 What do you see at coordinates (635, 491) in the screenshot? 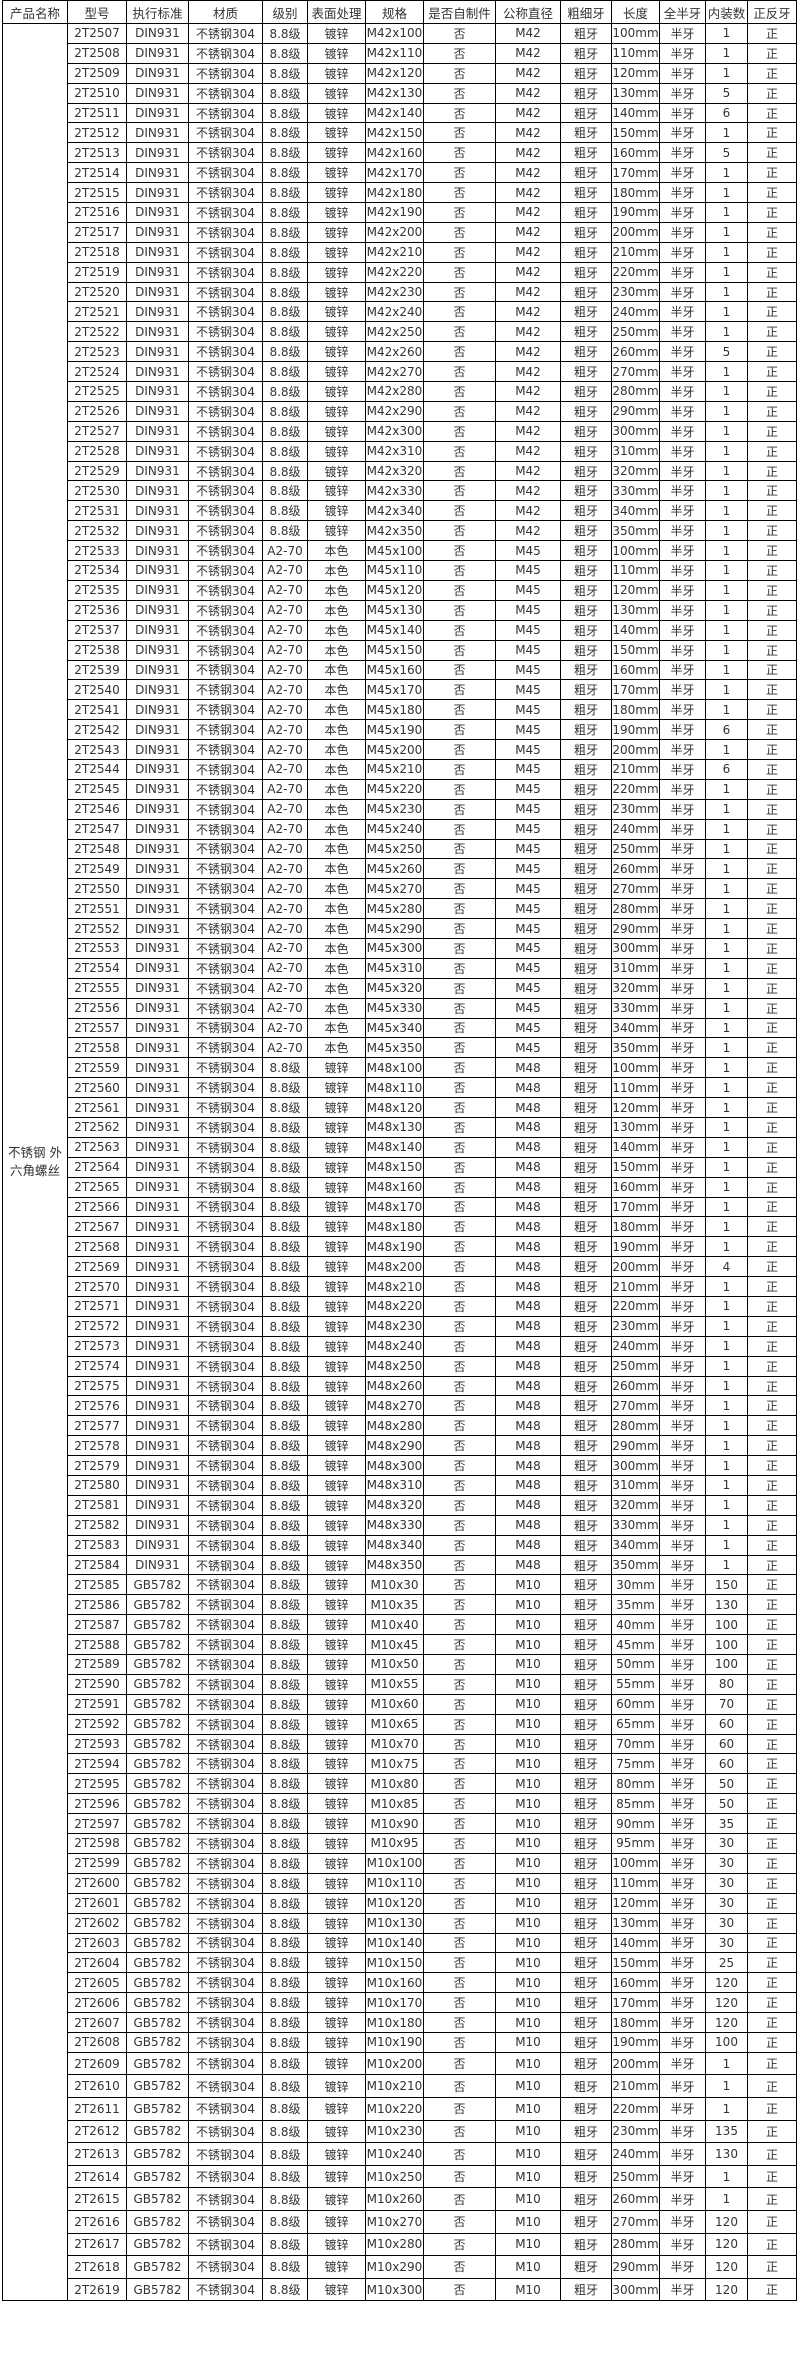
I see `cell-length: 330mm` at bounding box center [635, 491].